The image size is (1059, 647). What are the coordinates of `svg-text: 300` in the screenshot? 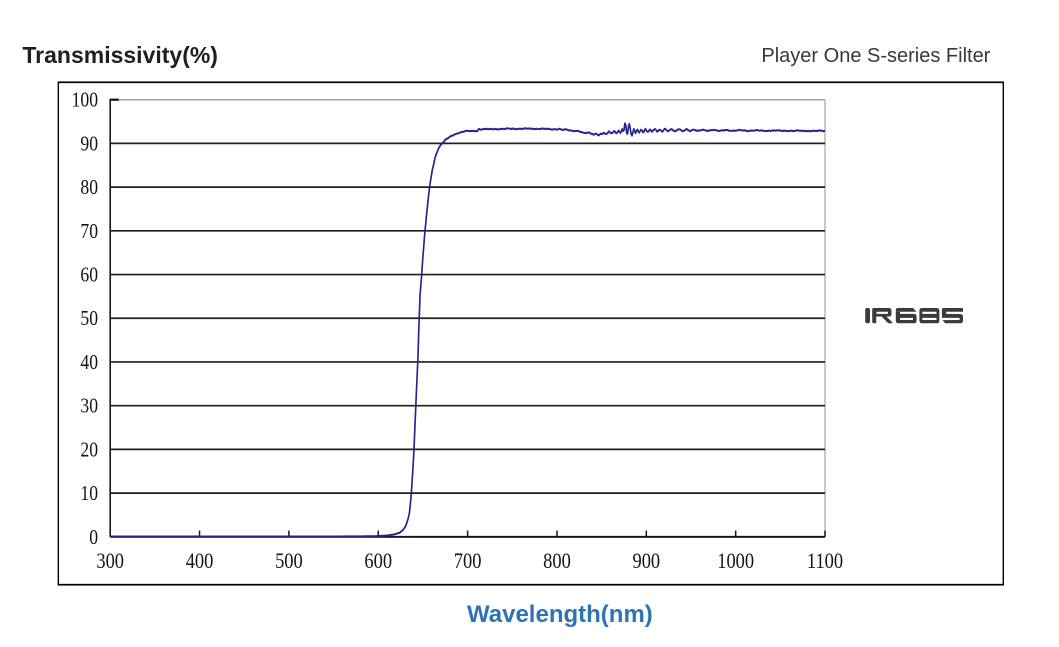 It's located at (110, 561).